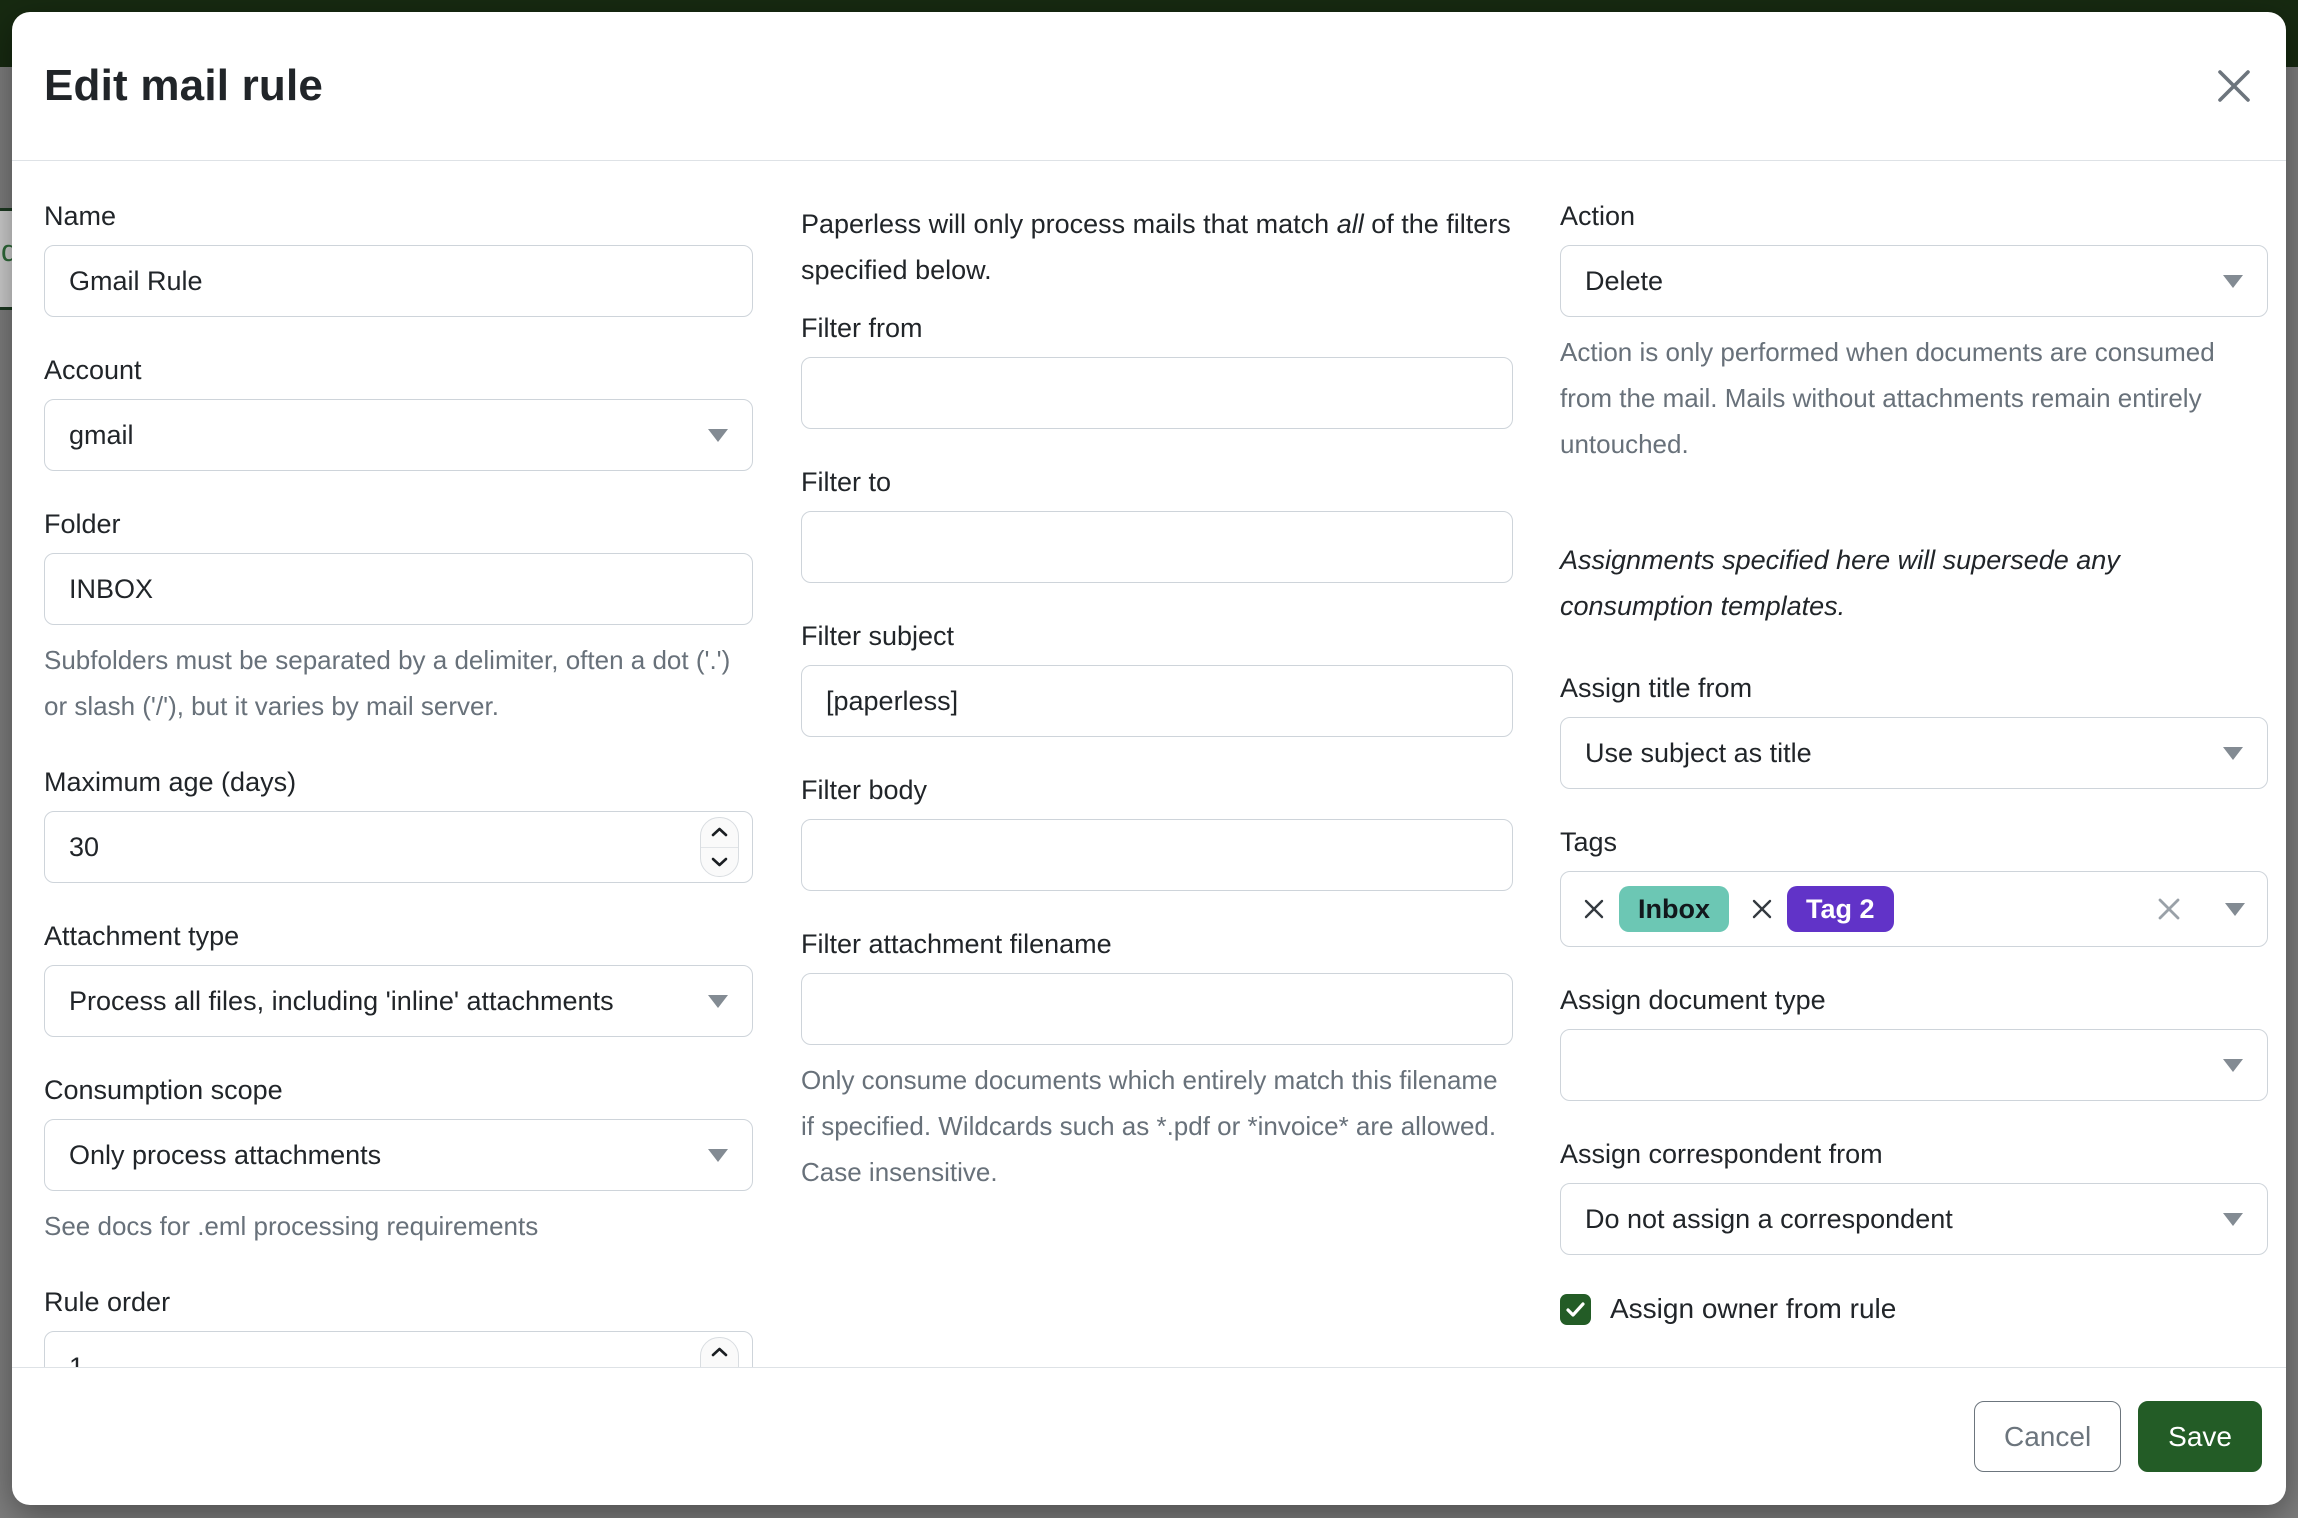 This screenshot has height=1518, width=2298. I want to click on filter-body-label: Filter body, so click(864, 790).